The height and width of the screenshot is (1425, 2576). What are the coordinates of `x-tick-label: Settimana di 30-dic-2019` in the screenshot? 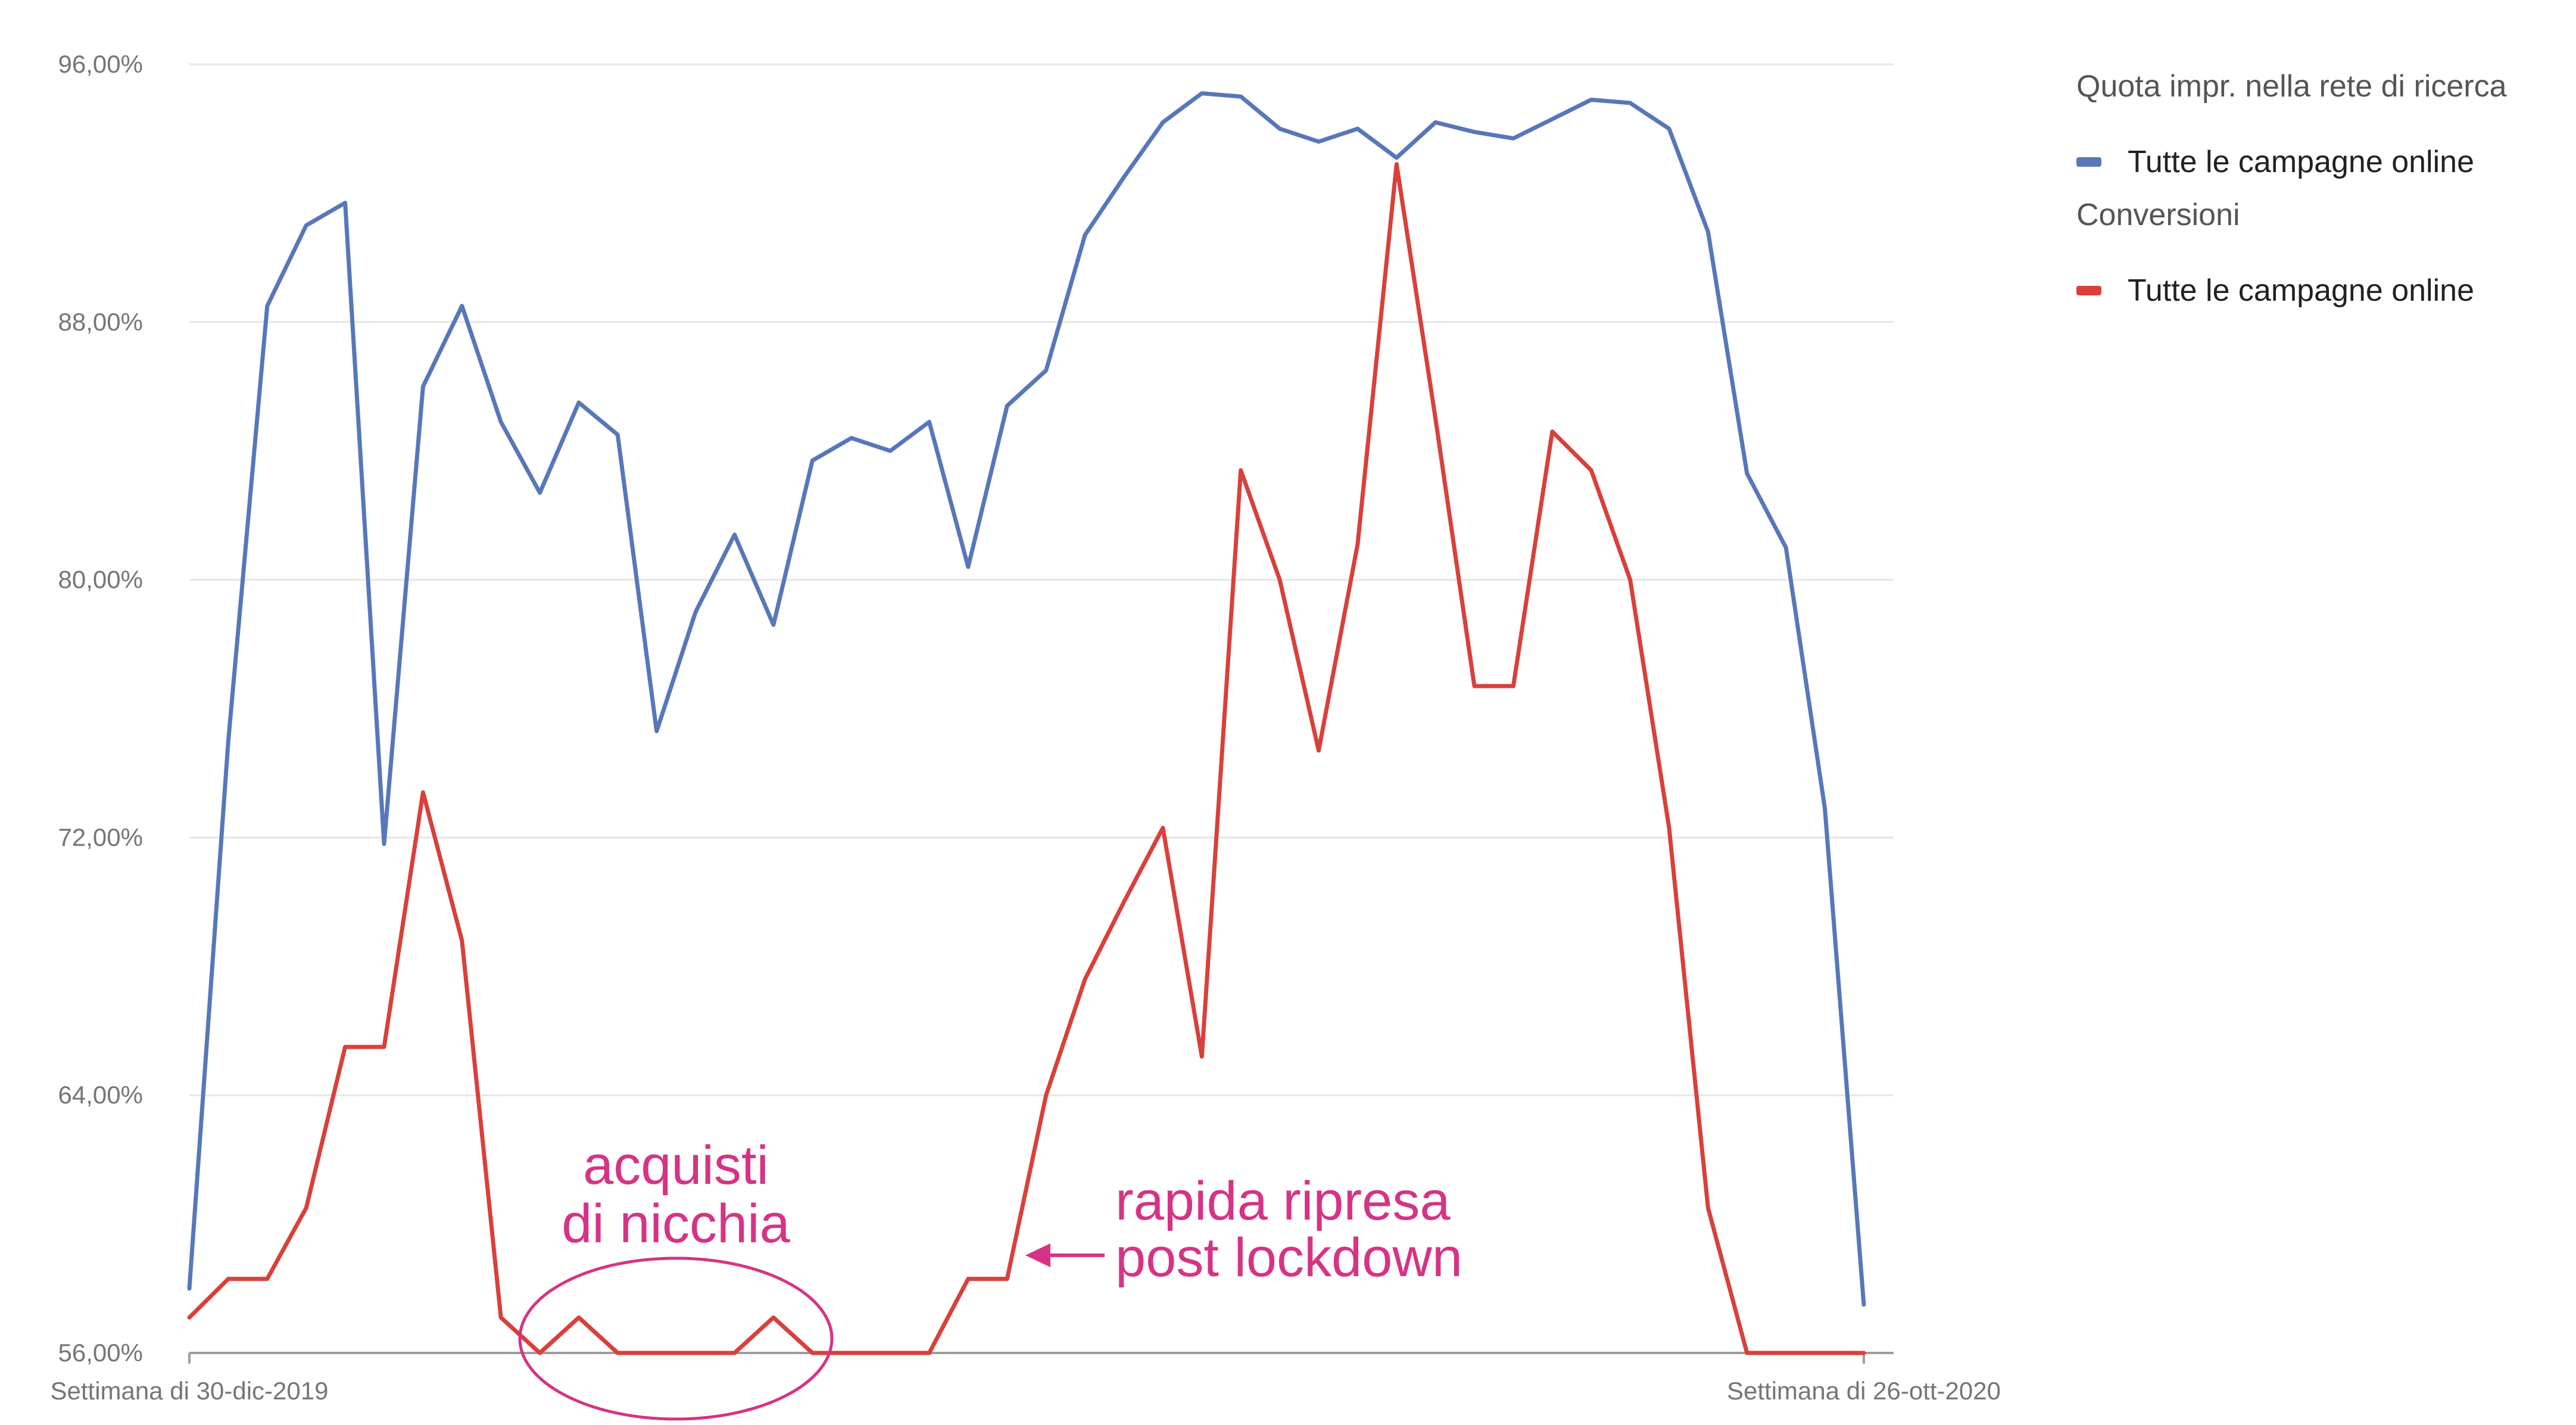 It's located at (190, 1391).